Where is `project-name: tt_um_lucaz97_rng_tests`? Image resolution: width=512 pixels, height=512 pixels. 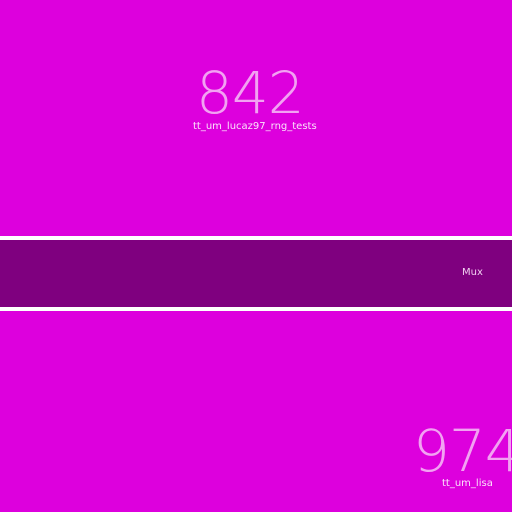 project-name: tt_um_lucaz97_rng_tests is located at coordinates (255, 126).